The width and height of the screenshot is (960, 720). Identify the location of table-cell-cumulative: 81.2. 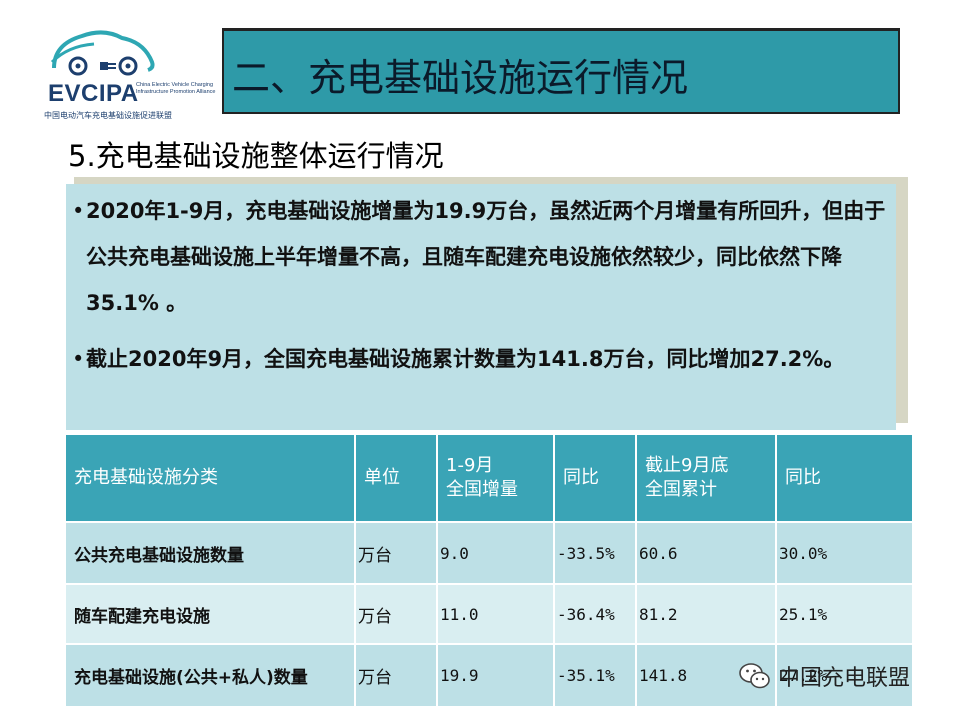
(707, 615).